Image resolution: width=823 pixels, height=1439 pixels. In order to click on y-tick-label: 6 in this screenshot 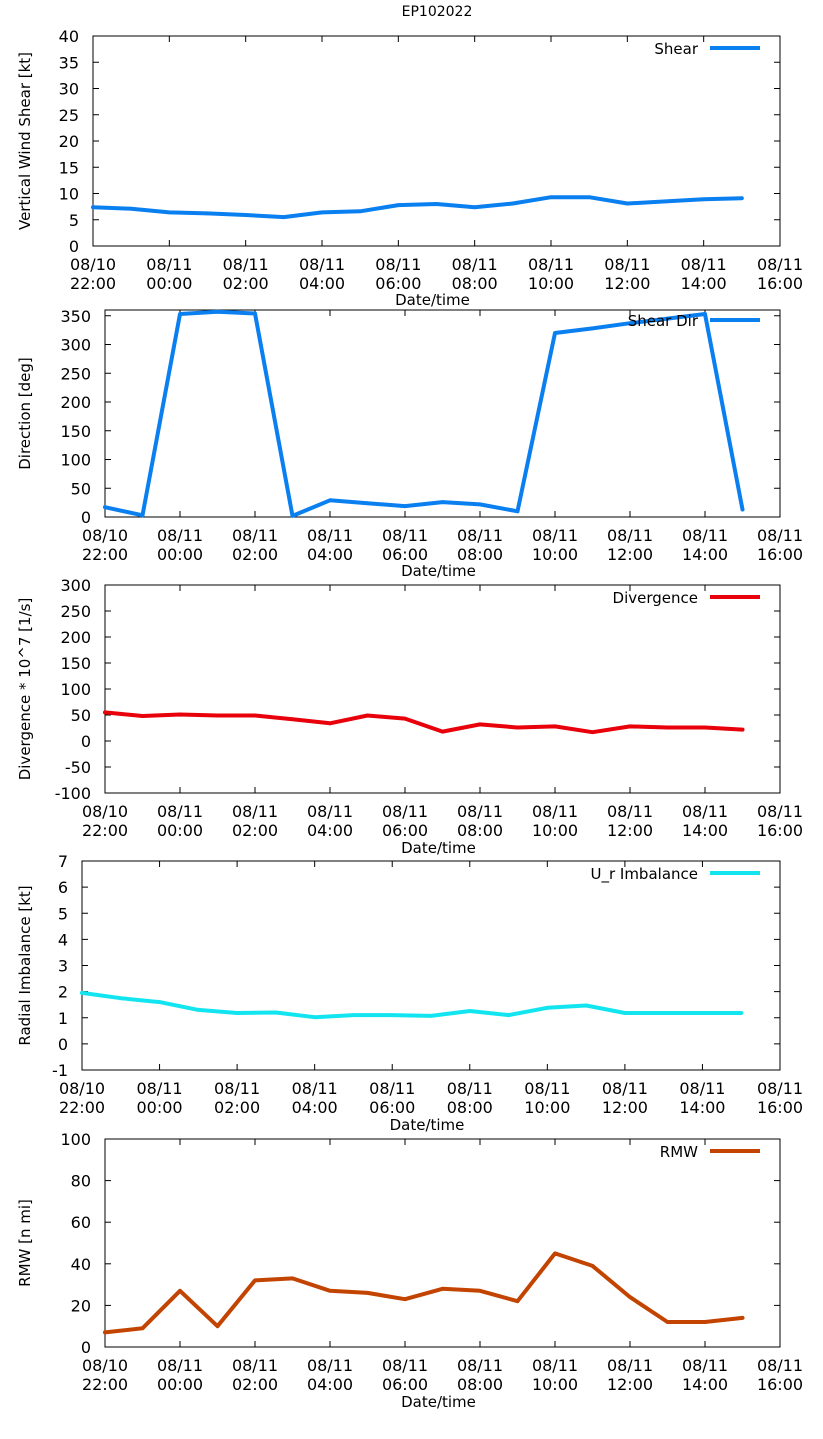, I will do `click(63, 887)`.